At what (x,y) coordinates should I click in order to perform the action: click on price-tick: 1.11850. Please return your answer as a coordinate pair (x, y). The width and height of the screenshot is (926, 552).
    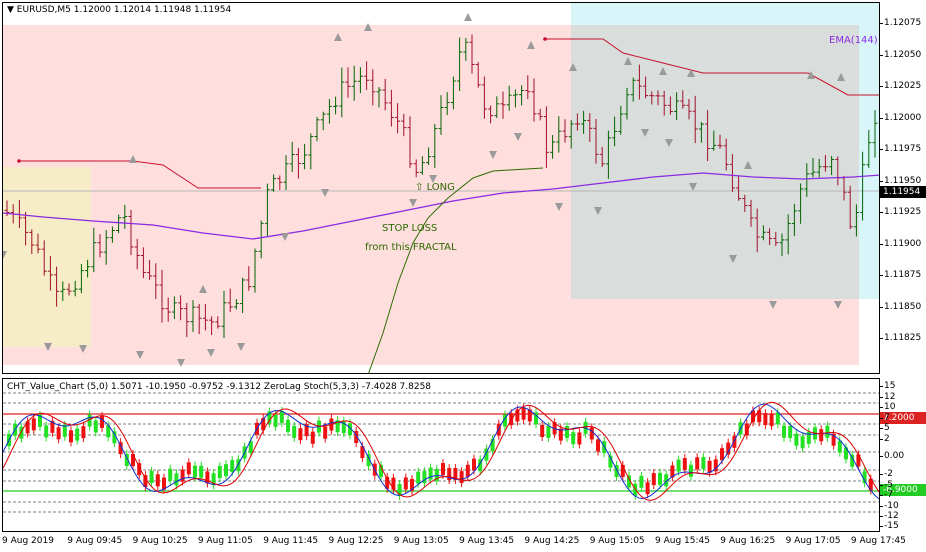
    Looking at the image, I should click on (900, 306).